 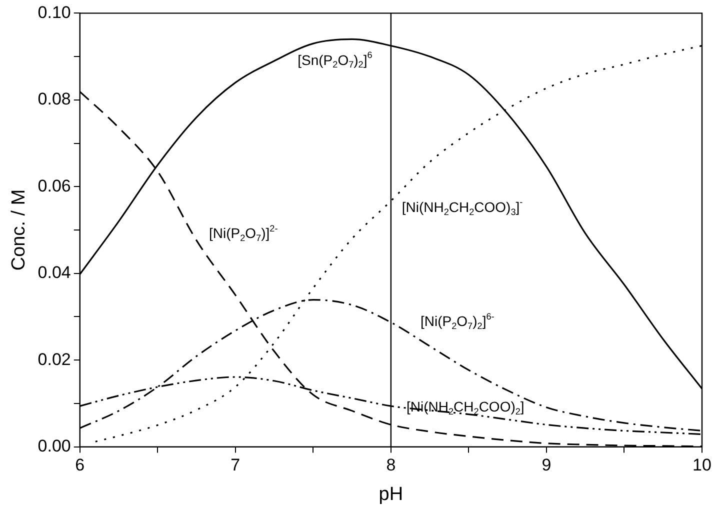 What do you see at coordinates (54, 186) in the screenshot?
I see `y-tick-label: 0.06` at bounding box center [54, 186].